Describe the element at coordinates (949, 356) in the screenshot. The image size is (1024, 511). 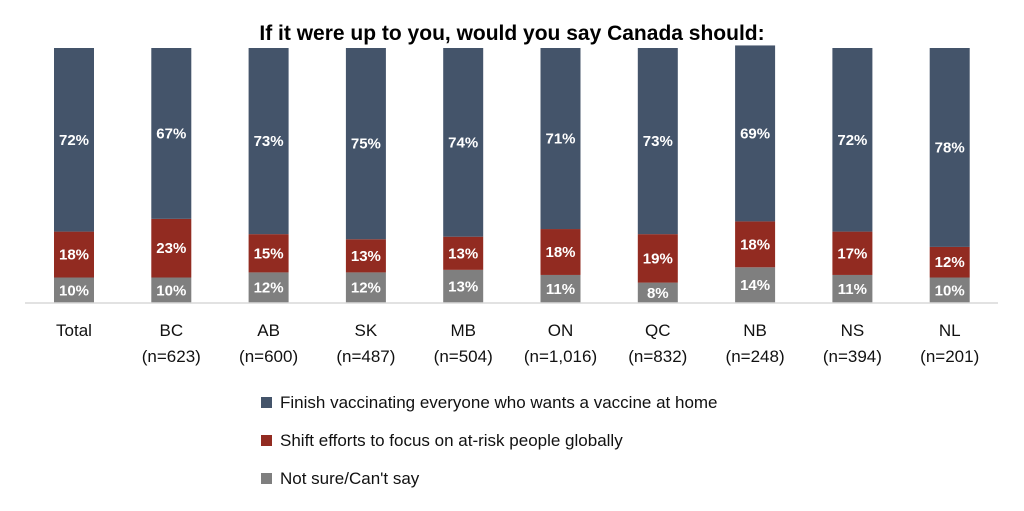
I see `sample-size-label: (n=201)` at that location.